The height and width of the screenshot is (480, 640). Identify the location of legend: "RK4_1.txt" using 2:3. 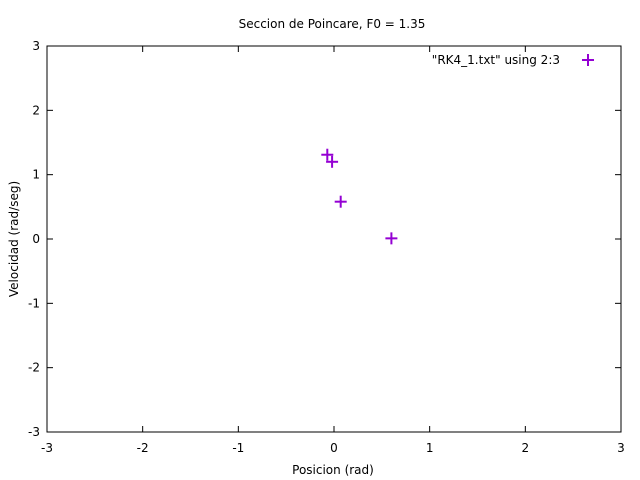
(513, 60).